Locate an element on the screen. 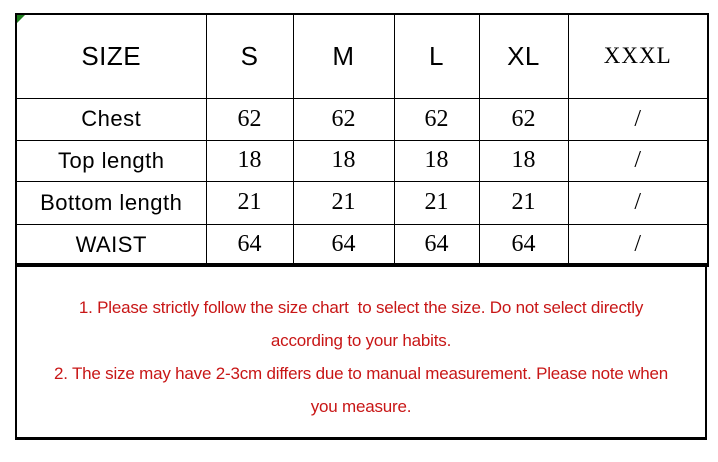  table-row: WAIST 64 64 64 64 / is located at coordinates (362, 245).